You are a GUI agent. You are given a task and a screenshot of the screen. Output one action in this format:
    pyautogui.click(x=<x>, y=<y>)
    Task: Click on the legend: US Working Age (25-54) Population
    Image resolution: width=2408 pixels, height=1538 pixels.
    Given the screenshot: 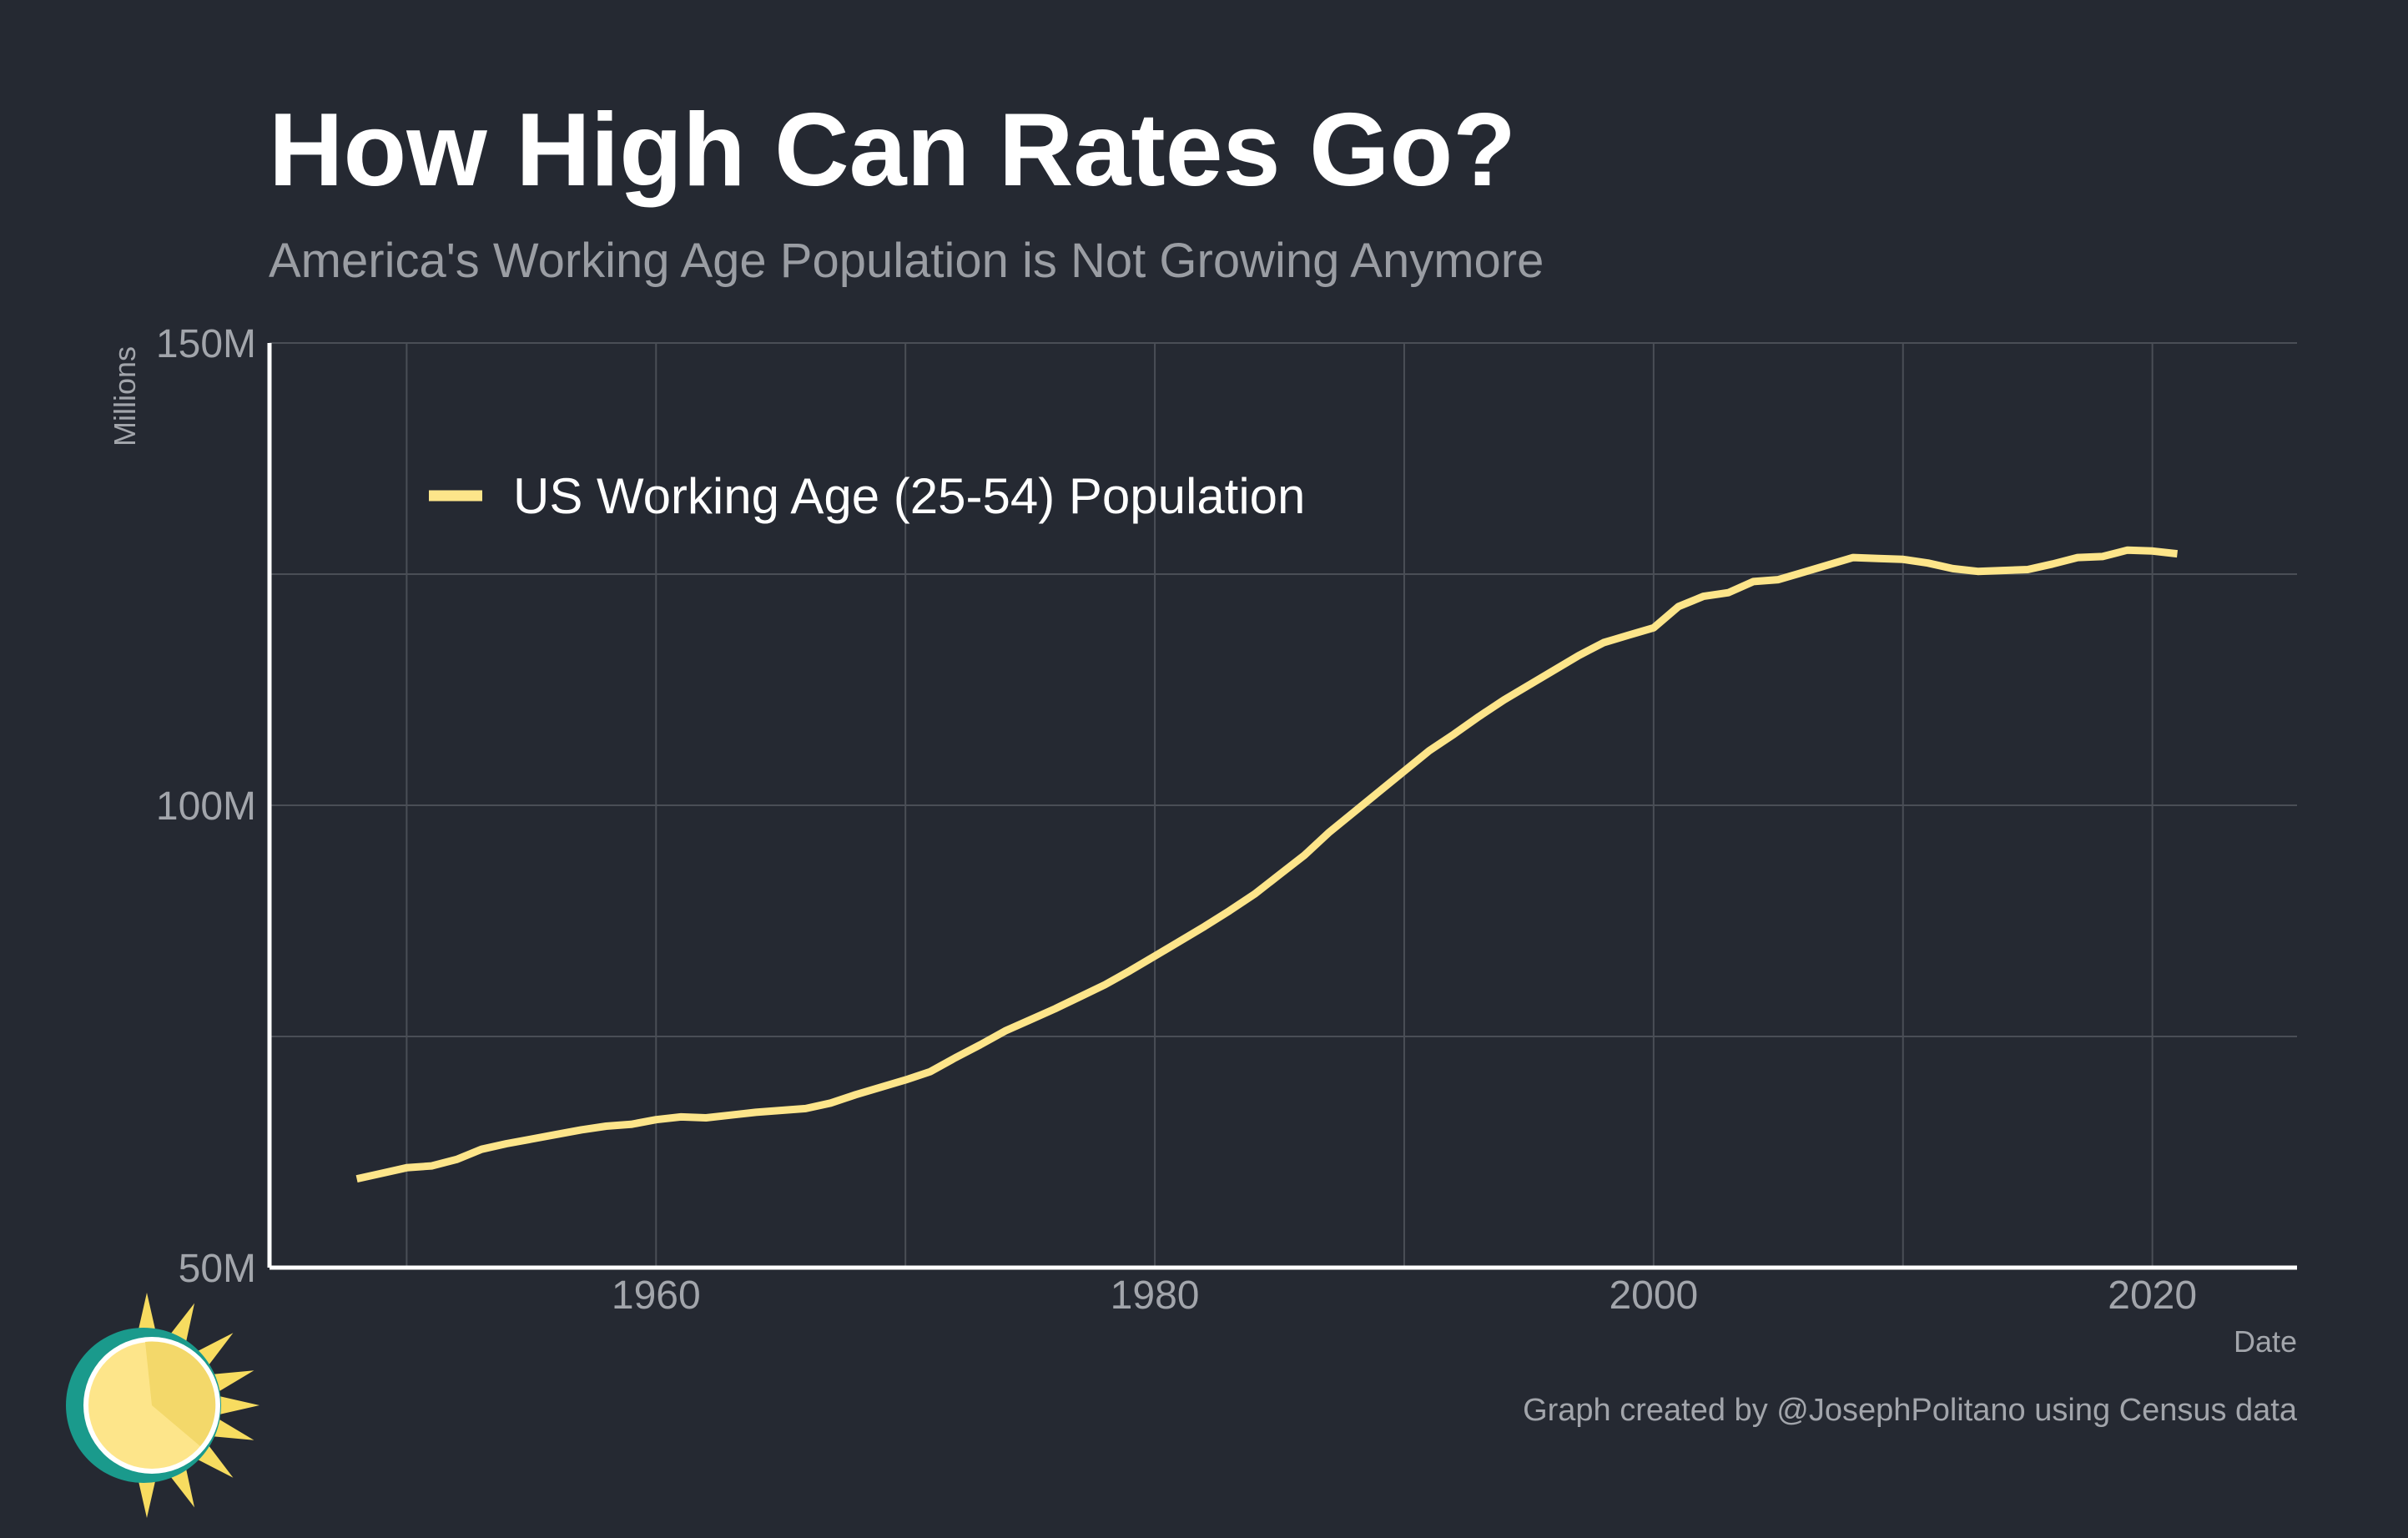 What is the action you would take?
    pyautogui.click(x=867, y=496)
    